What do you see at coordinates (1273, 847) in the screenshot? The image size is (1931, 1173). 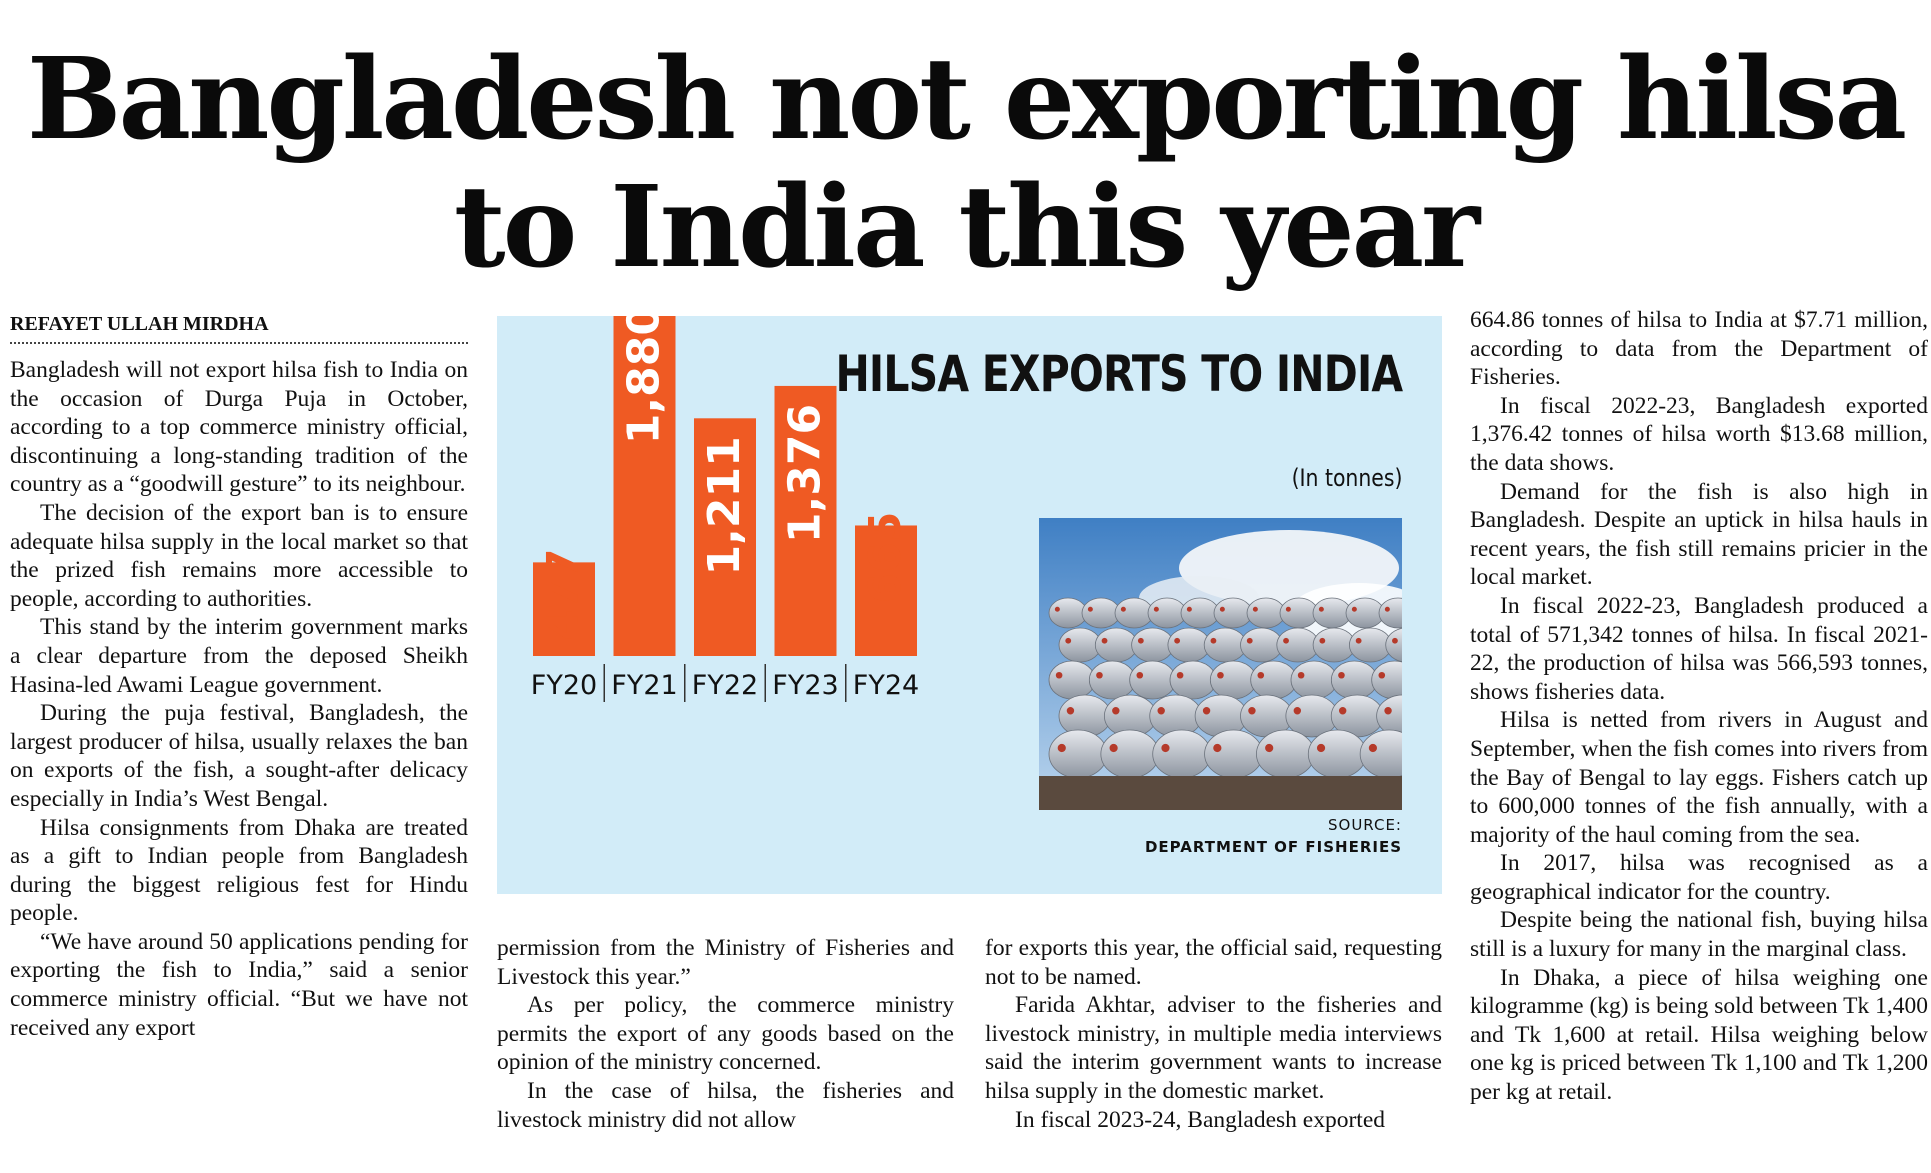 I see `source-value: DEPARTMENT OF FISHERIES` at bounding box center [1273, 847].